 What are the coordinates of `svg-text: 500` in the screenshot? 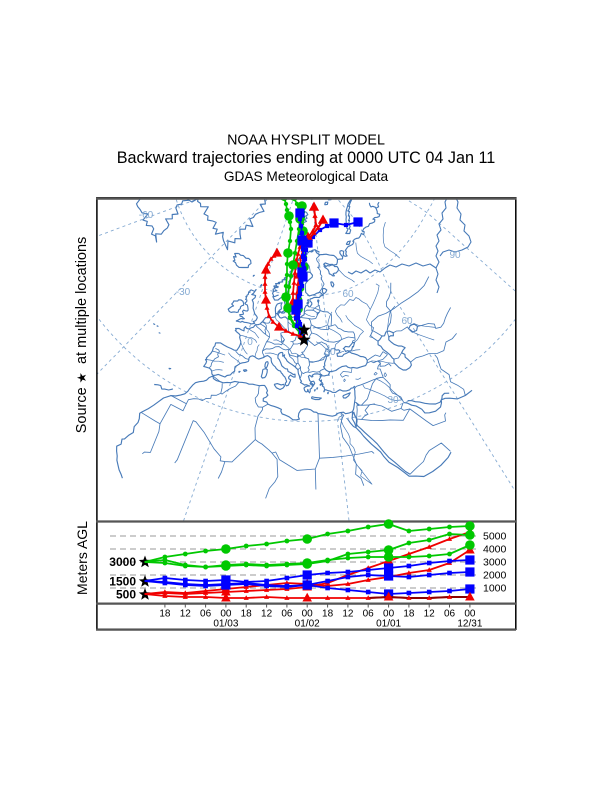 It's located at (126, 595).